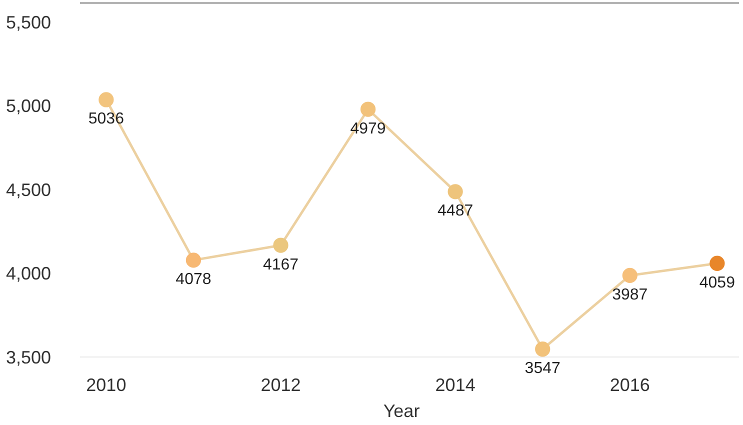 The height and width of the screenshot is (425, 743). I want to click on data-label: 3547, so click(542, 369).